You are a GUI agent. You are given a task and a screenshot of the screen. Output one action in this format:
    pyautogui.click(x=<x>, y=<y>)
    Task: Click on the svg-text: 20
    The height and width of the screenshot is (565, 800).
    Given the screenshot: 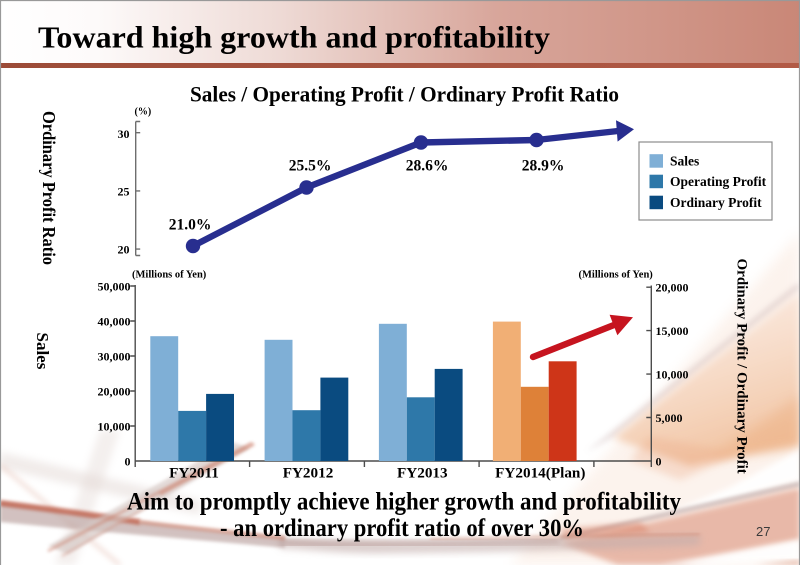 What is the action you would take?
    pyautogui.click(x=124, y=249)
    